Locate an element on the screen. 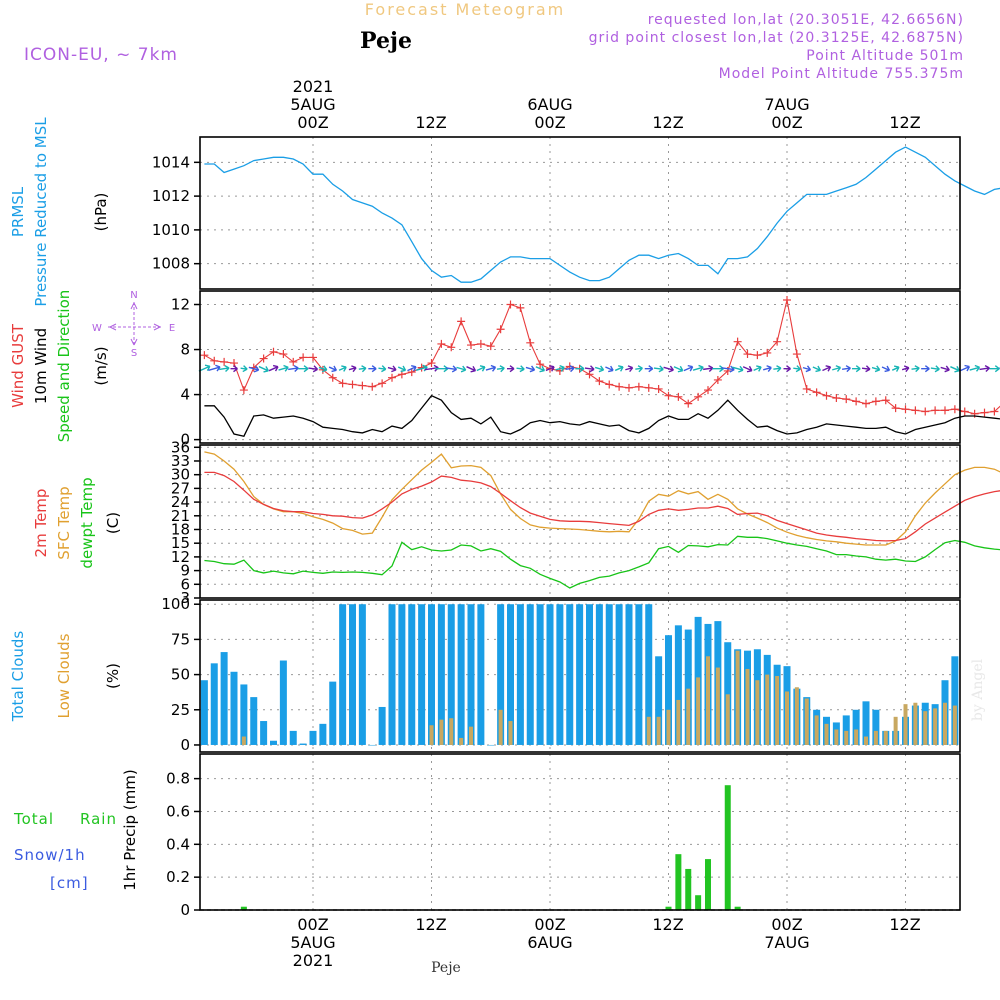 The height and width of the screenshot is (1000, 1000). y-tick-label: 33 is located at coordinates (180, 461).